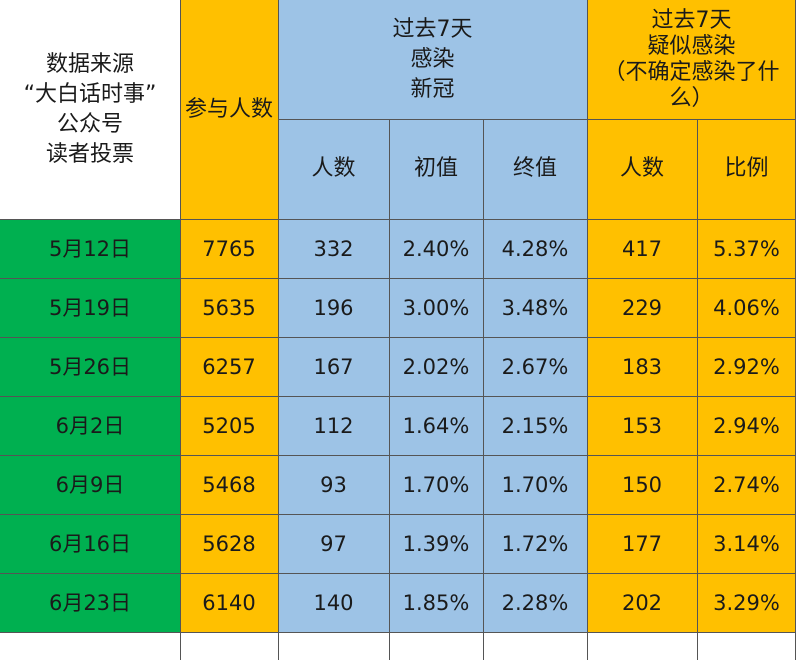 The height and width of the screenshot is (660, 796). I want to click on suspected-ratio-cell: 2.92%, so click(746, 366).